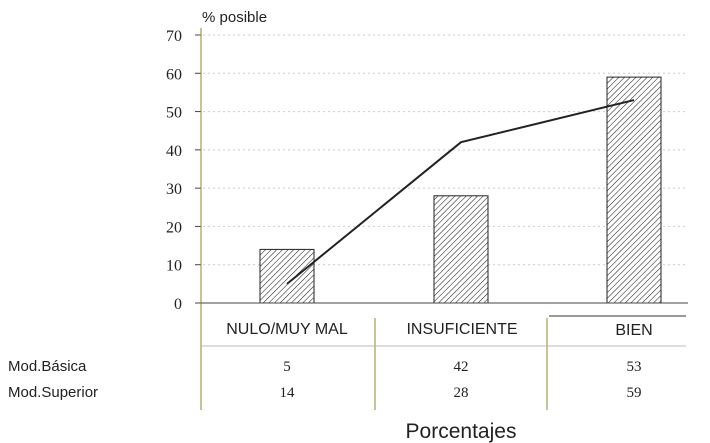 The image size is (710, 443). I want to click on row-label-superior: Mod.Superior, so click(53, 392).